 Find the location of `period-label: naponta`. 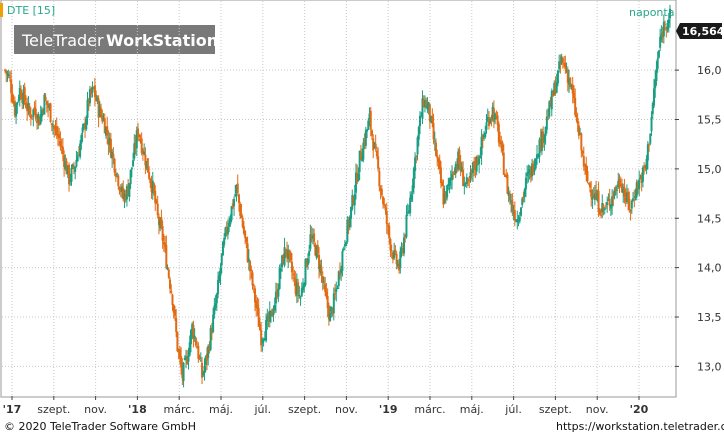

period-label: naponta is located at coordinates (651, 12).